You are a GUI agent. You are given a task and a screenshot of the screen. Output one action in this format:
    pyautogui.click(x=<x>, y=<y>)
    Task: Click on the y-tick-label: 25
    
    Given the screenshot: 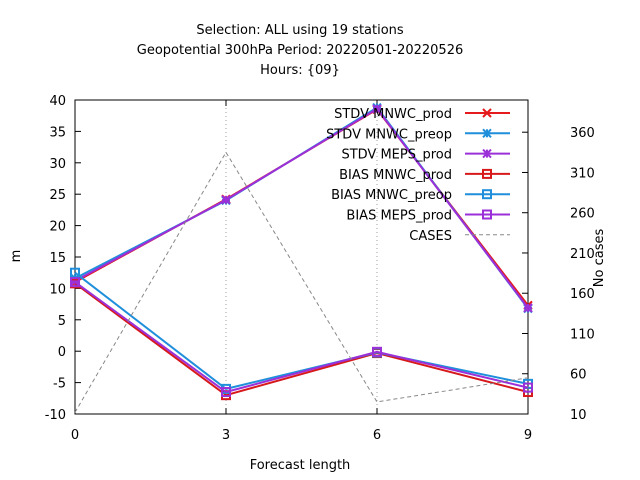 What is the action you would take?
    pyautogui.click(x=57, y=195)
    